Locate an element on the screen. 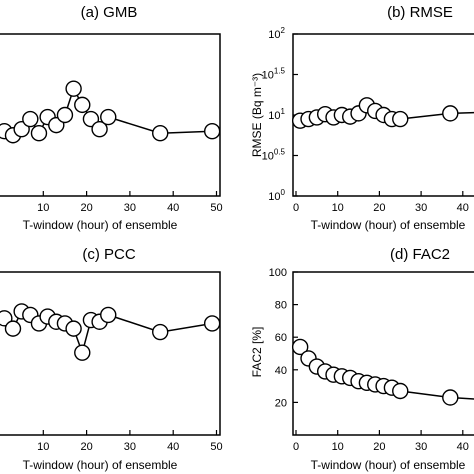 The height and width of the screenshot is (474, 474). panel-b-y-tick-label: 101.5 is located at coordinates (274, 74).